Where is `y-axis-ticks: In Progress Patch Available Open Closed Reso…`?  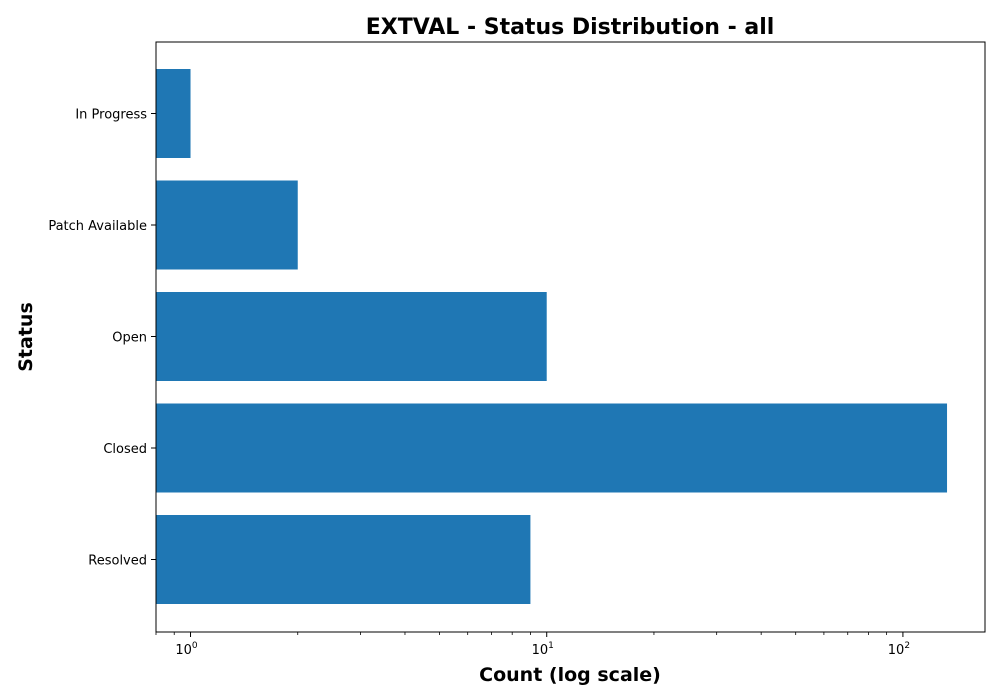 y-axis-ticks: In Progress Patch Available Open Closed Reso… is located at coordinates (102, 338).